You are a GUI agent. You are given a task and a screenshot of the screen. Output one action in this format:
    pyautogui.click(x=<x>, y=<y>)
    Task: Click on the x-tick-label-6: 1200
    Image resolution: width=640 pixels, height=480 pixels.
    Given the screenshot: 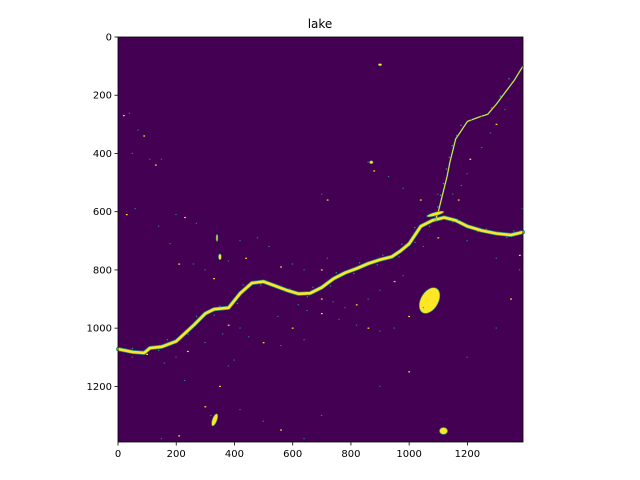 What is the action you would take?
    pyautogui.click(x=467, y=454)
    